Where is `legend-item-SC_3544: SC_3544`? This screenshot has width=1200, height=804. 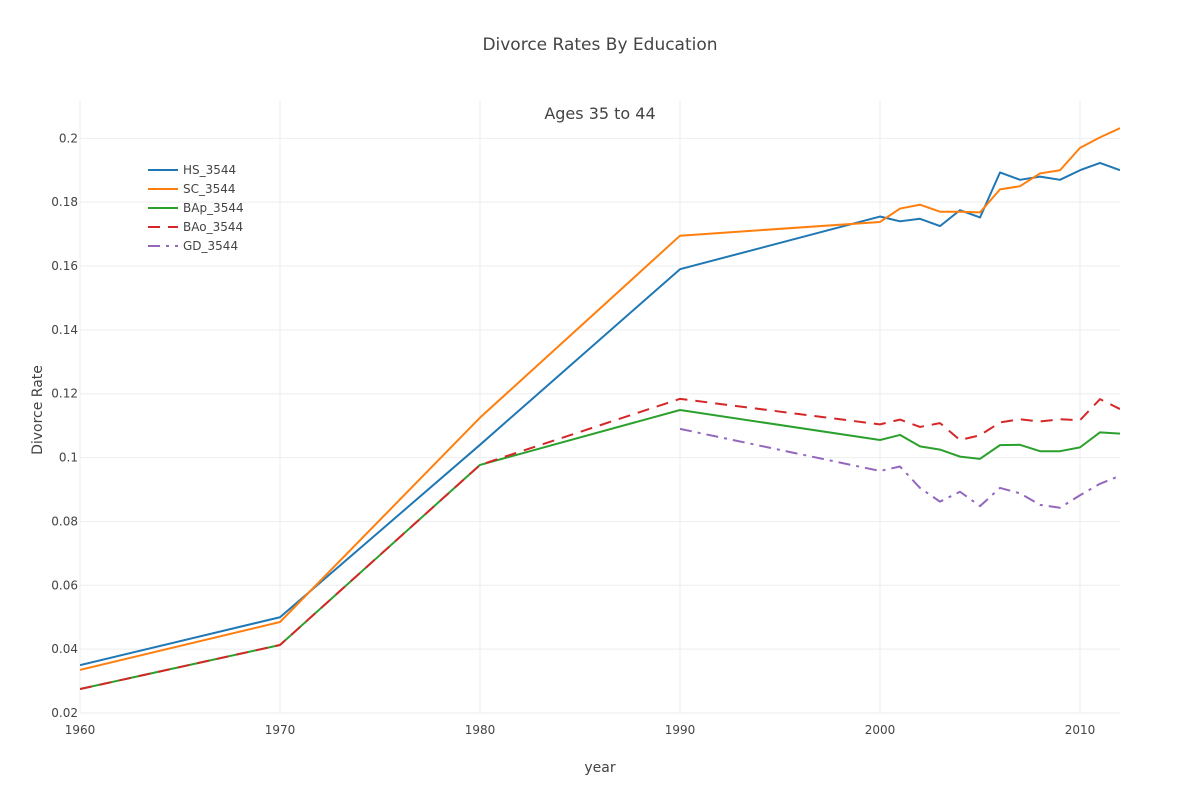 legend-item-SC_3544: SC_3544 is located at coordinates (192, 189).